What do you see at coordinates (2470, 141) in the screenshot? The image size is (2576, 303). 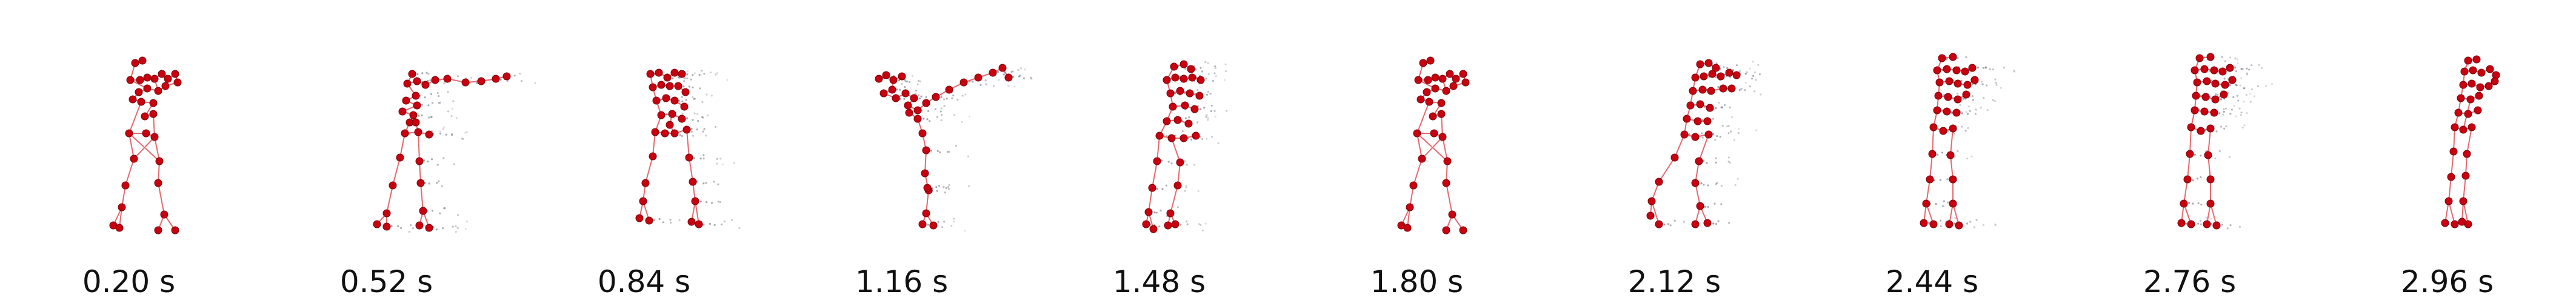 I see `skeleton-plot` at bounding box center [2470, 141].